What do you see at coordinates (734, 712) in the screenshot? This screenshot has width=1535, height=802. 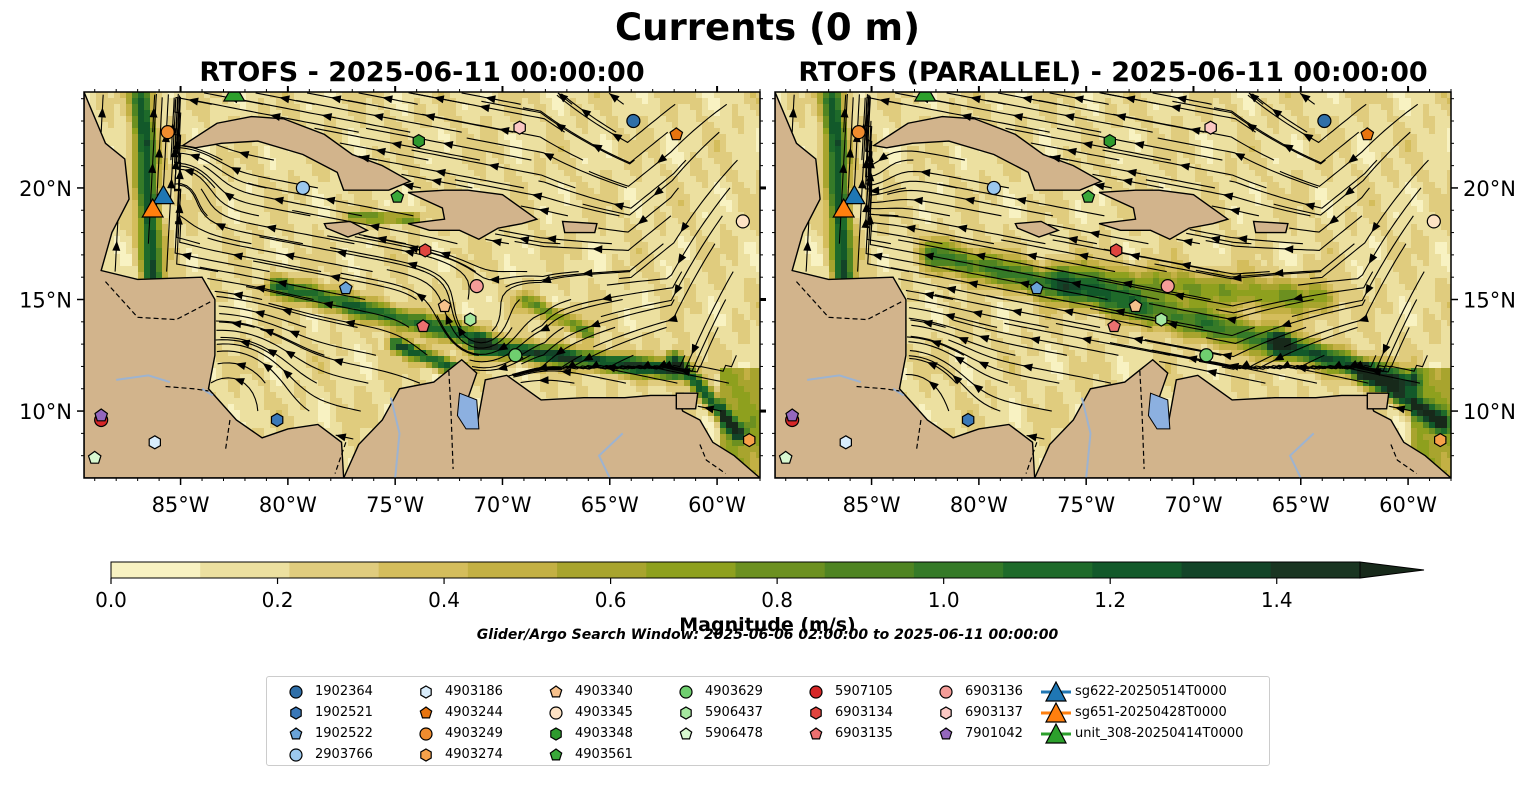 I see `legend-label: 5906437` at bounding box center [734, 712].